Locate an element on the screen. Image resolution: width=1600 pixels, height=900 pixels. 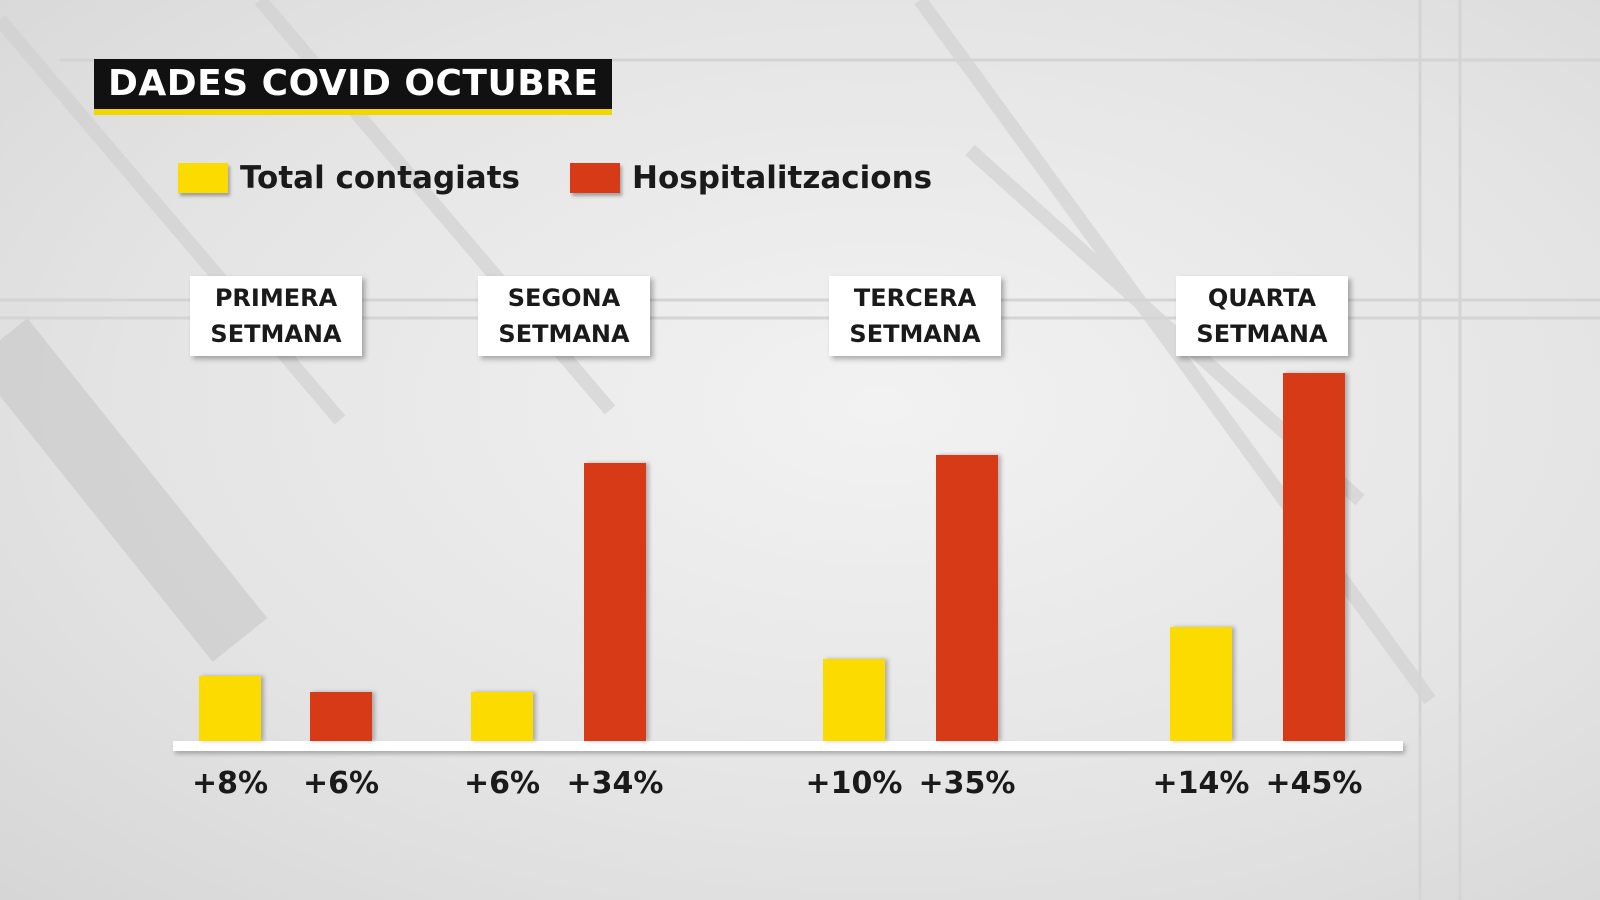
value-label: +35% is located at coordinates (967, 783).